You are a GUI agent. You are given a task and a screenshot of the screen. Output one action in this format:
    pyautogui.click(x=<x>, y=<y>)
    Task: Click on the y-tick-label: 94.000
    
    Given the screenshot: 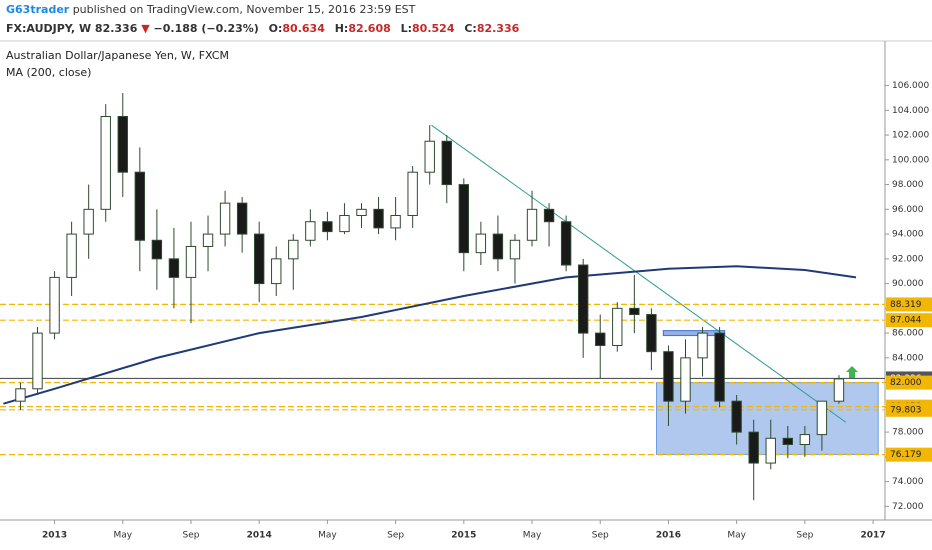 What is the action you would take?
    pyautogui.click(x=908, y=235)
    